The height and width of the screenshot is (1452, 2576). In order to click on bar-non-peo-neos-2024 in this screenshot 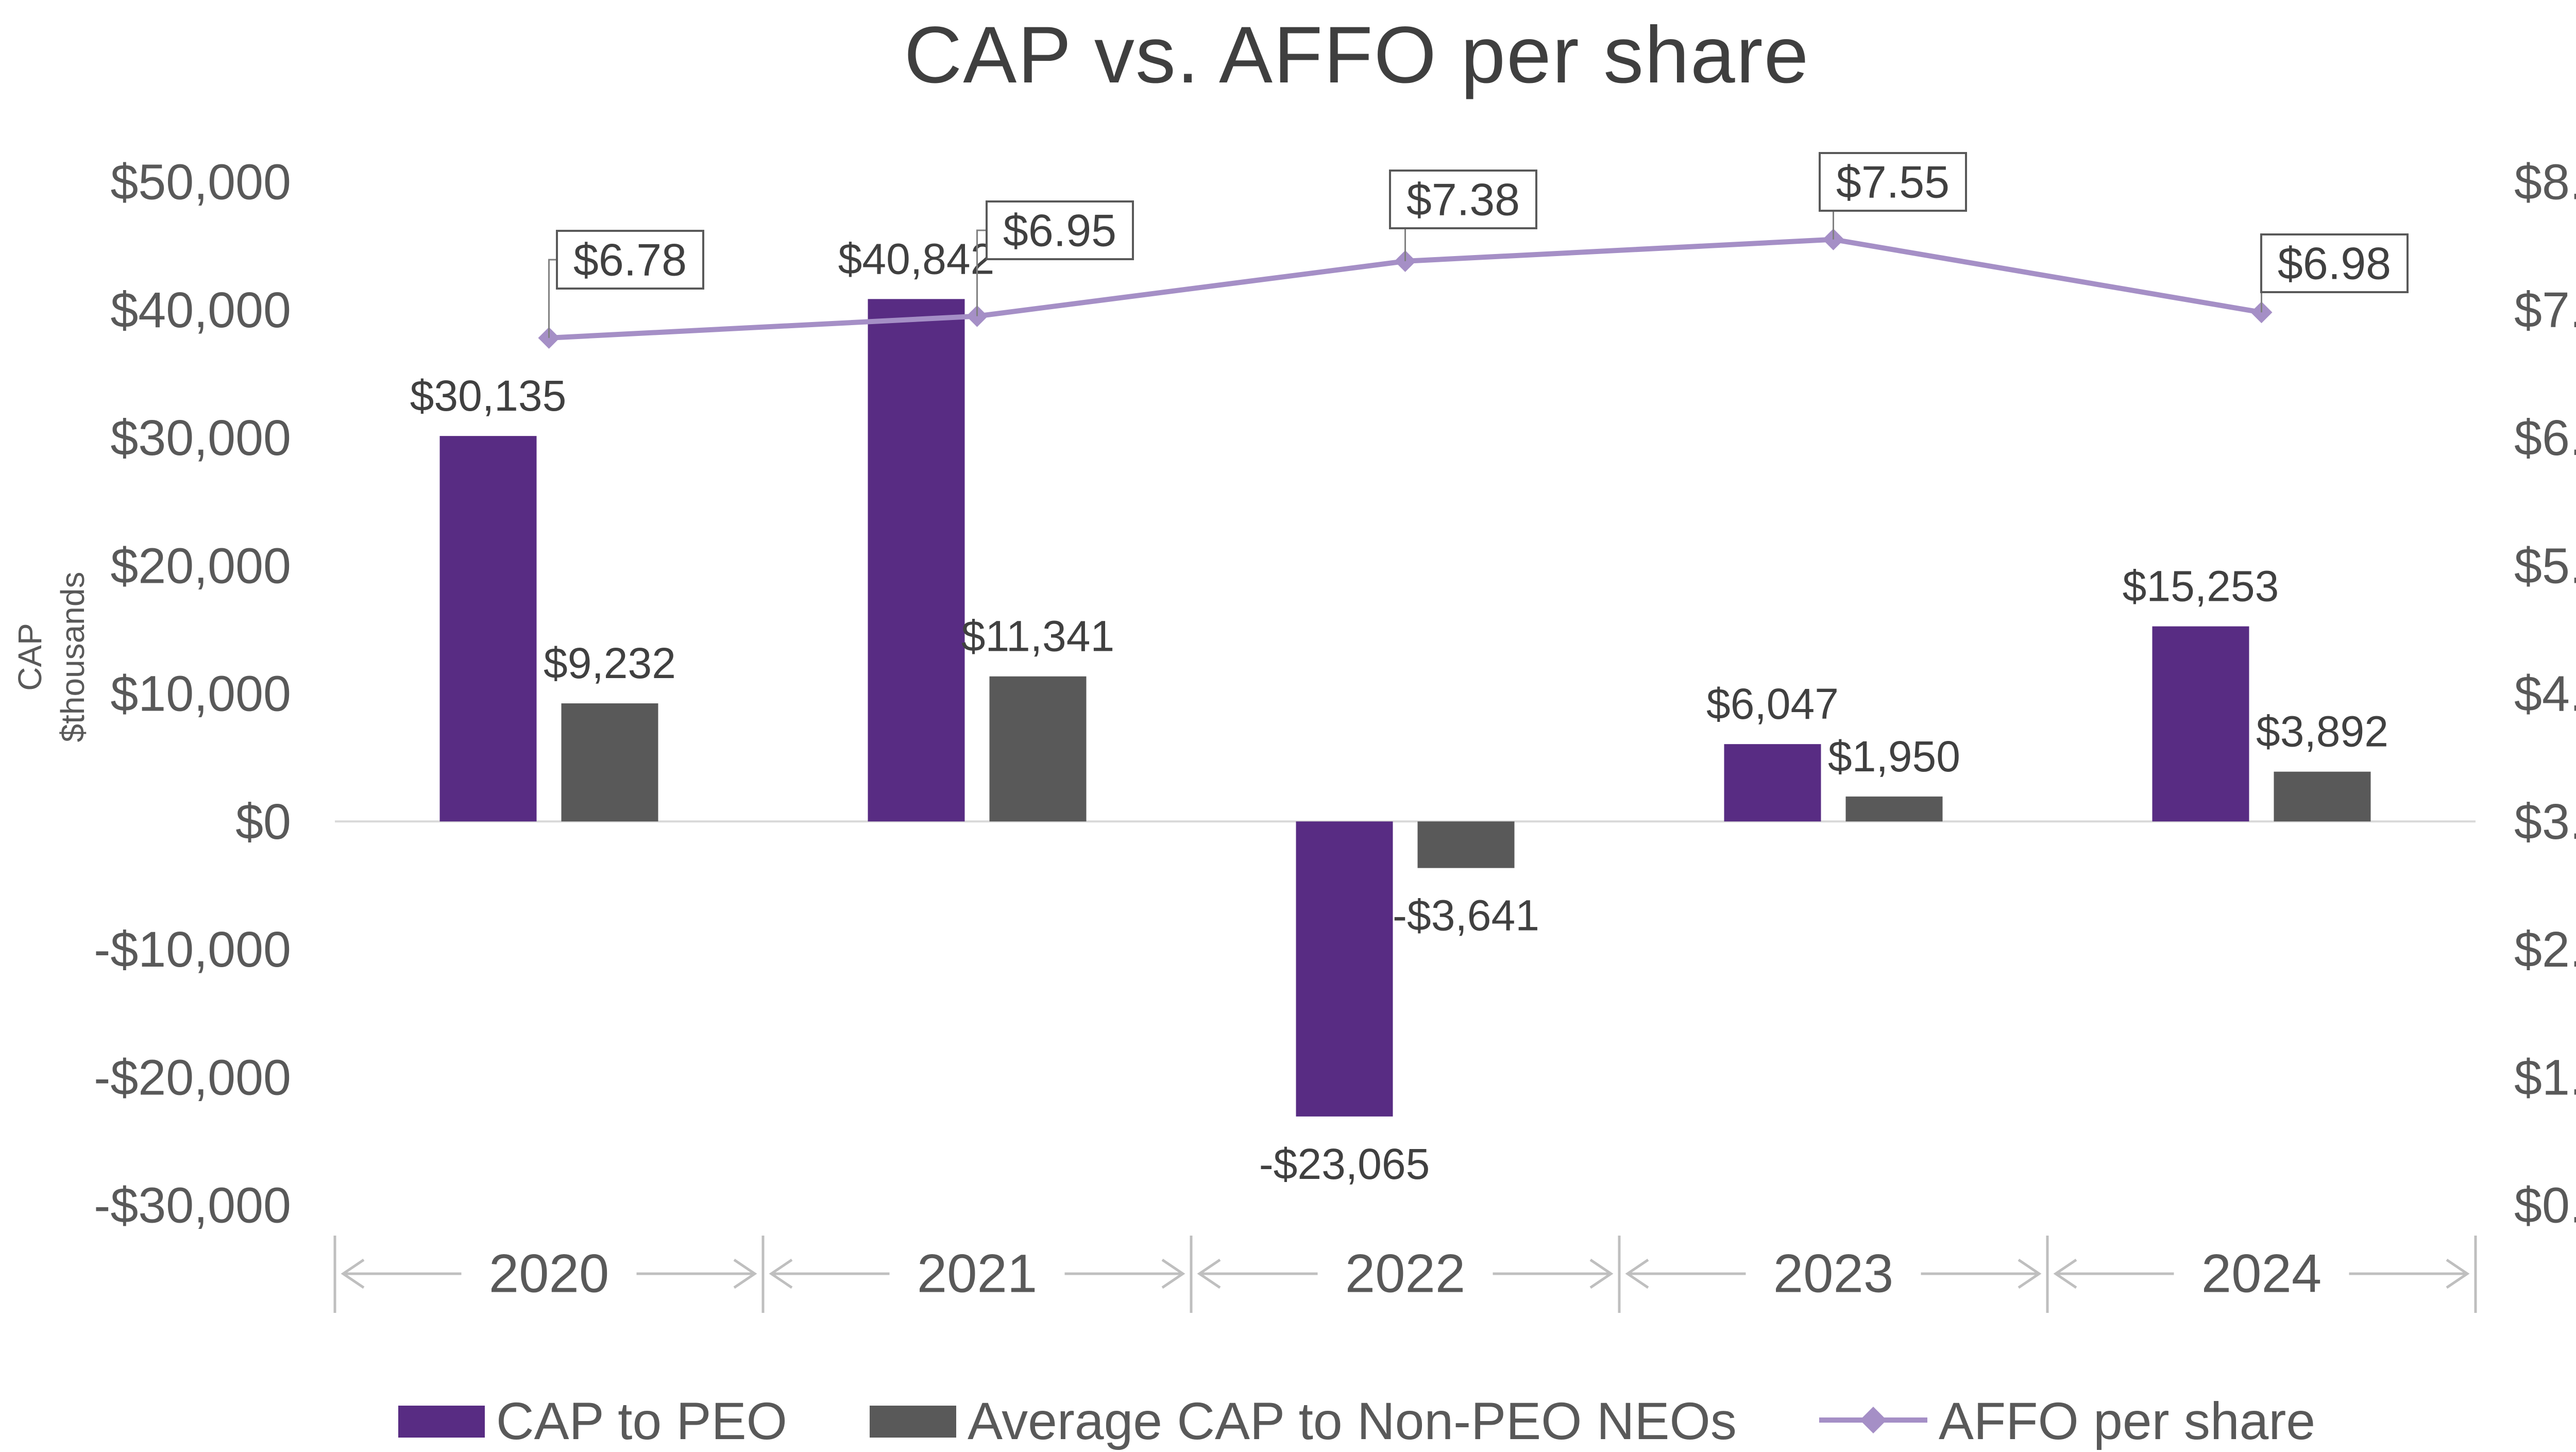, I will do `click(2322, 796)`.